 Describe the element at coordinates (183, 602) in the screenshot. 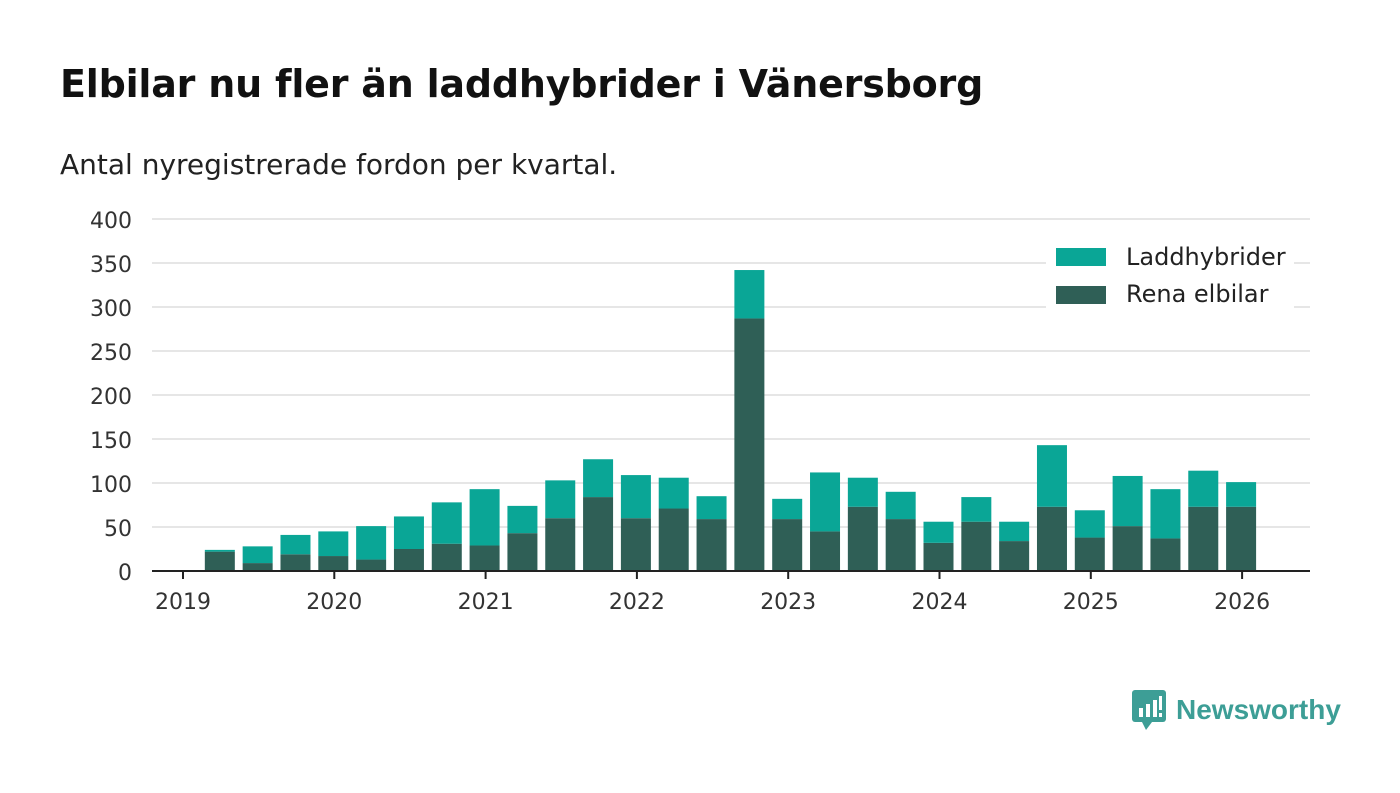

I see `x-tick-label: 2019` at that location.